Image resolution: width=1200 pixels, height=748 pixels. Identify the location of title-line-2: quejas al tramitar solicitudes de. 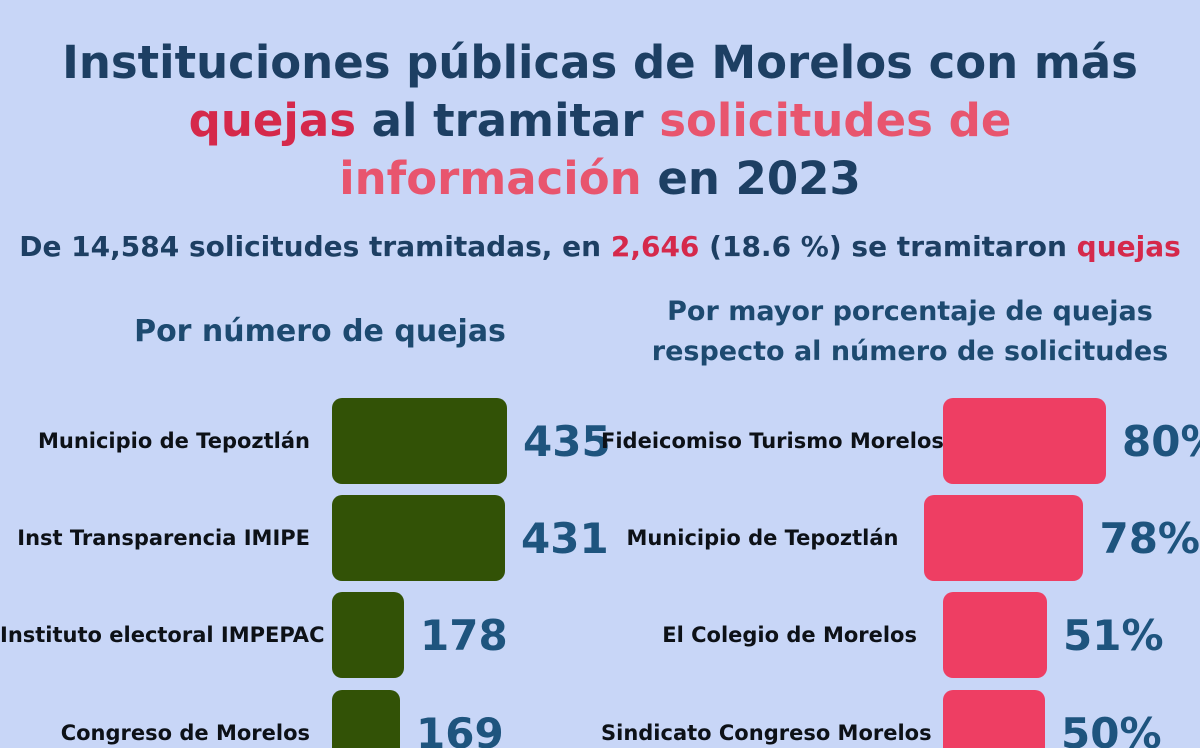
(600, 121).